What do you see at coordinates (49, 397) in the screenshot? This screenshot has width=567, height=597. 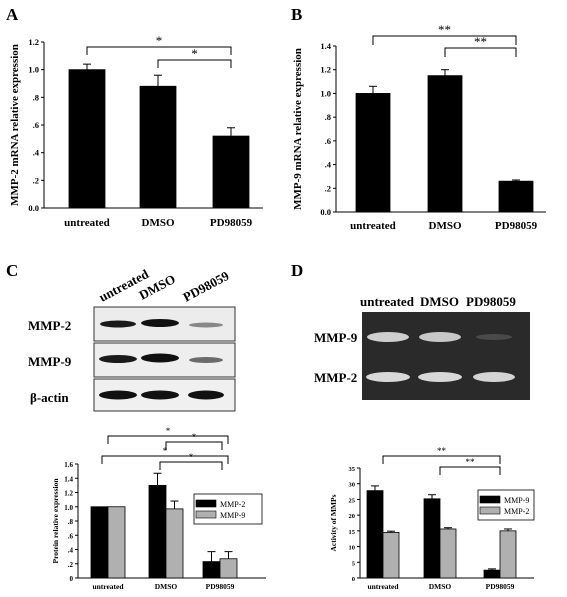 I see `blot-row-label-beta-actin: β-actin` at bounding box center [49, 397].